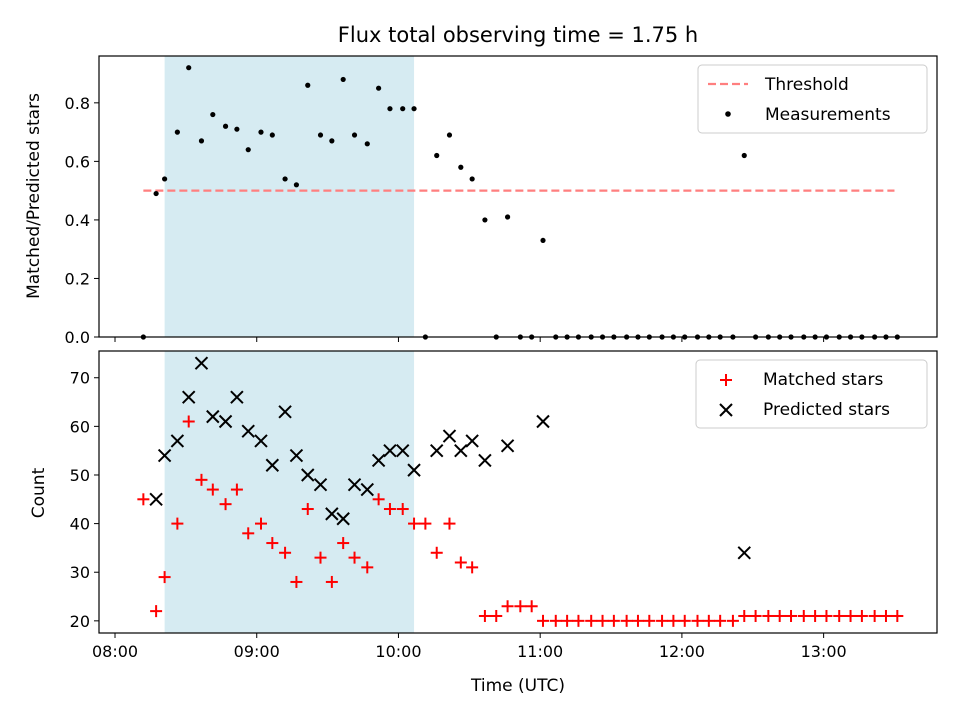  What do you see at coordinates (726, 380) in the screenshot?
I see `legend-matched-swatch` at bounding box center [726, 380].